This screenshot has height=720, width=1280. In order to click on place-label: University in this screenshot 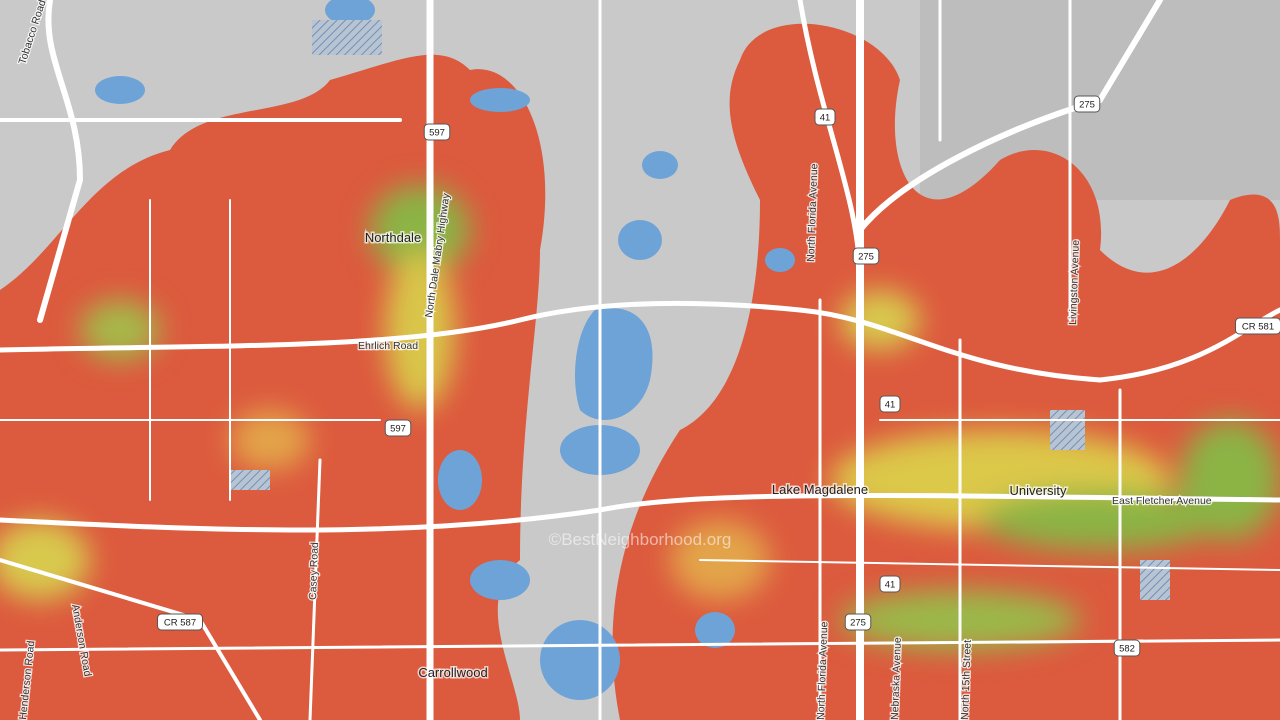, I will do `click(1038, 490)`.